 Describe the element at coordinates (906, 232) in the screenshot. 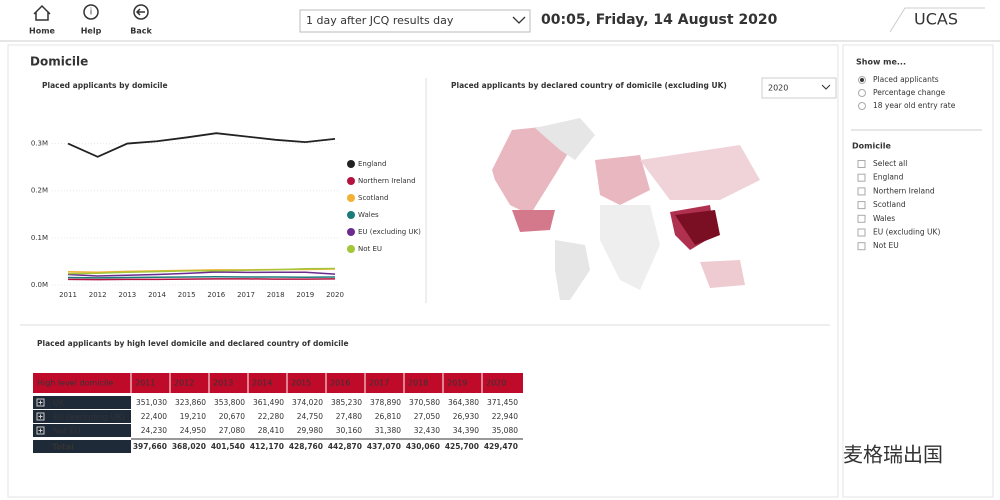

I see `checkbox-label: EU (excluding UK)` at that location.